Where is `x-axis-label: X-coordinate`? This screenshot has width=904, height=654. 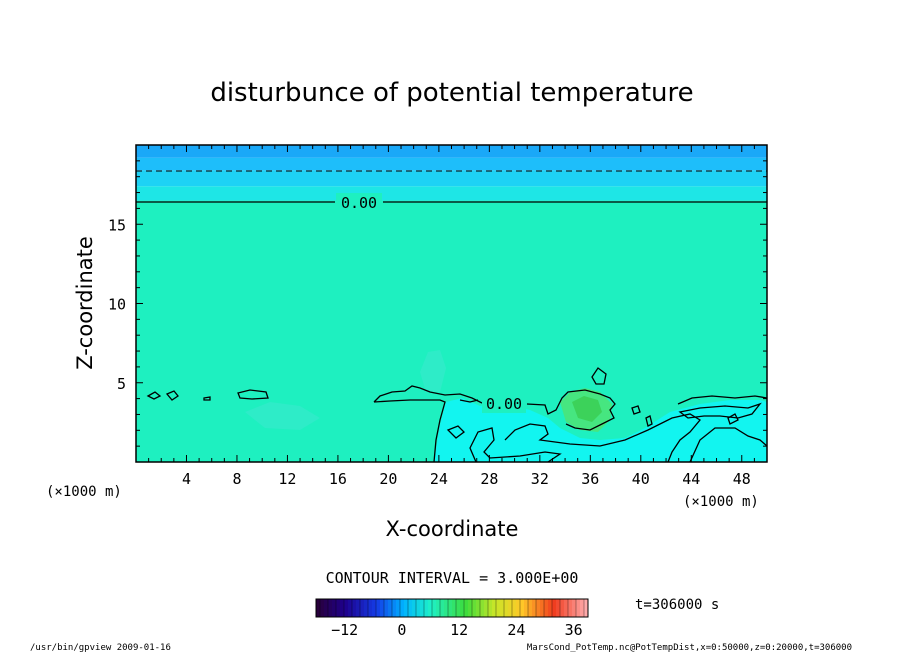 x-axis-label: X-coordinate is located at coordinates (452, 529).